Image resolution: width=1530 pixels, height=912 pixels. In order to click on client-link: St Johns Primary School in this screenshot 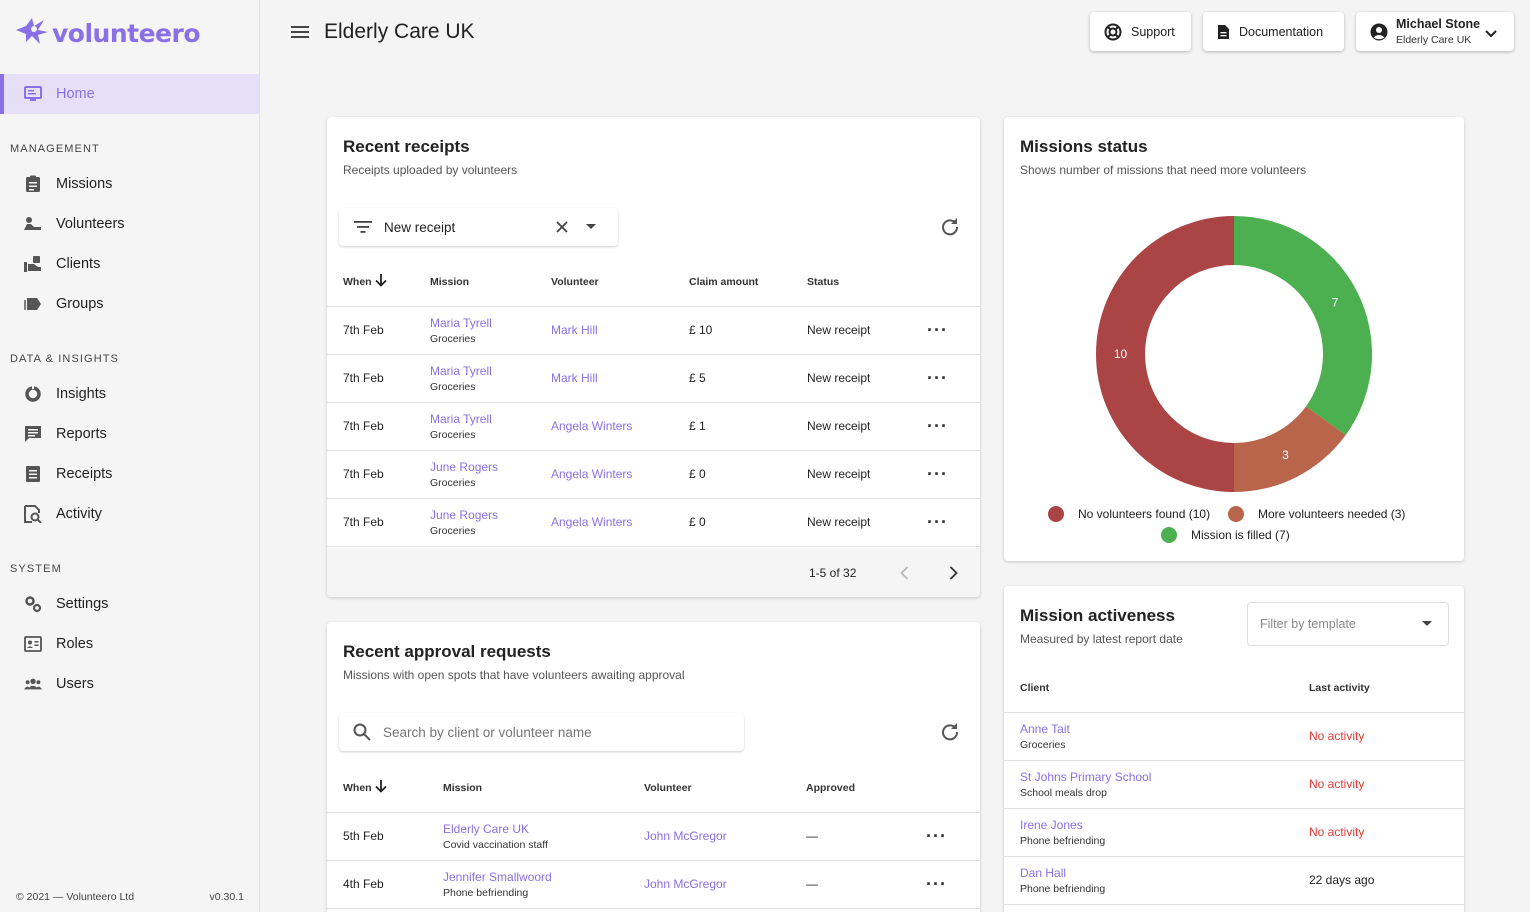, I will do `click(1086, 776)`.